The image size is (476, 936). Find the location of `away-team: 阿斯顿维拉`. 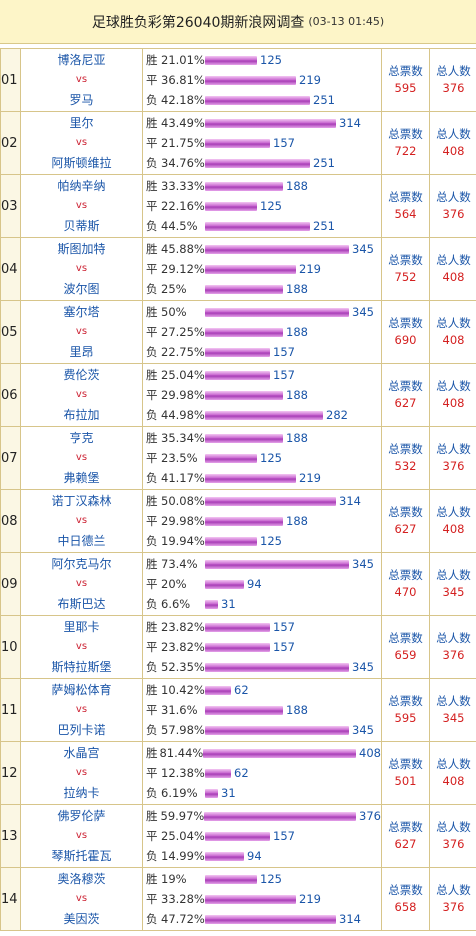

away-team: 阿斯顿维拉 is located at coordinates (81, 163).